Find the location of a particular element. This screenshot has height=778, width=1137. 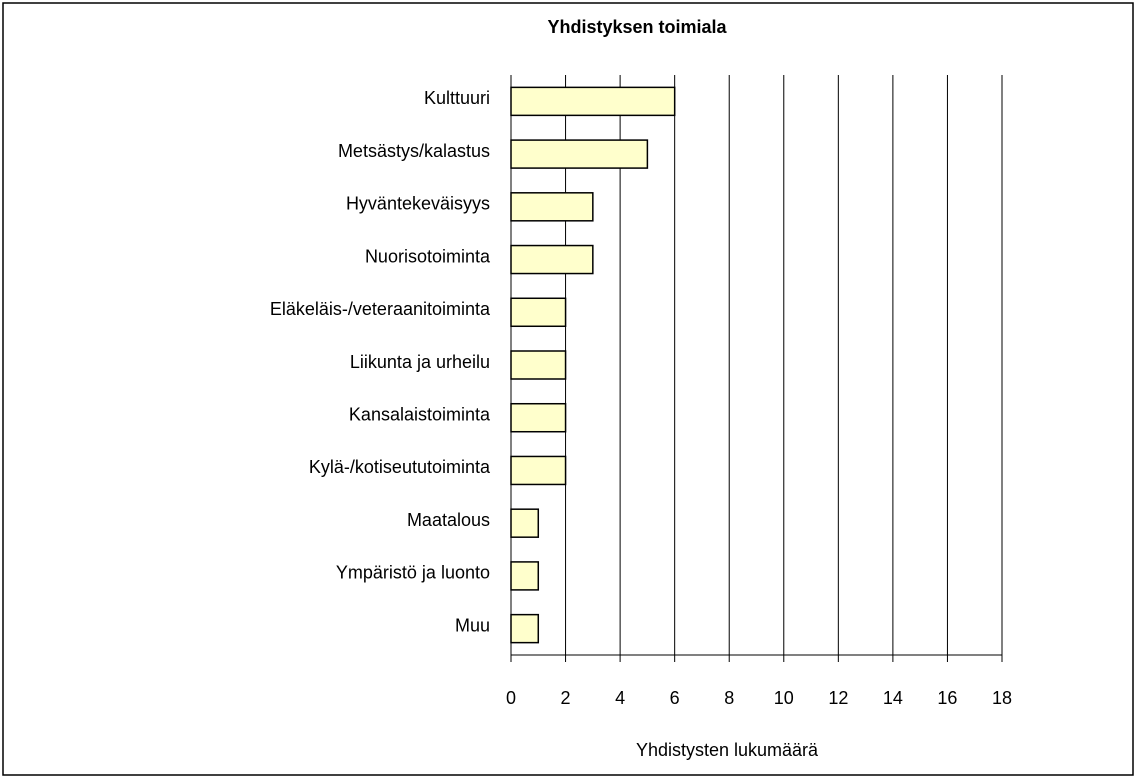

y-tick-label: Ympäristö ja luonto is located at coordinates (413, 573).